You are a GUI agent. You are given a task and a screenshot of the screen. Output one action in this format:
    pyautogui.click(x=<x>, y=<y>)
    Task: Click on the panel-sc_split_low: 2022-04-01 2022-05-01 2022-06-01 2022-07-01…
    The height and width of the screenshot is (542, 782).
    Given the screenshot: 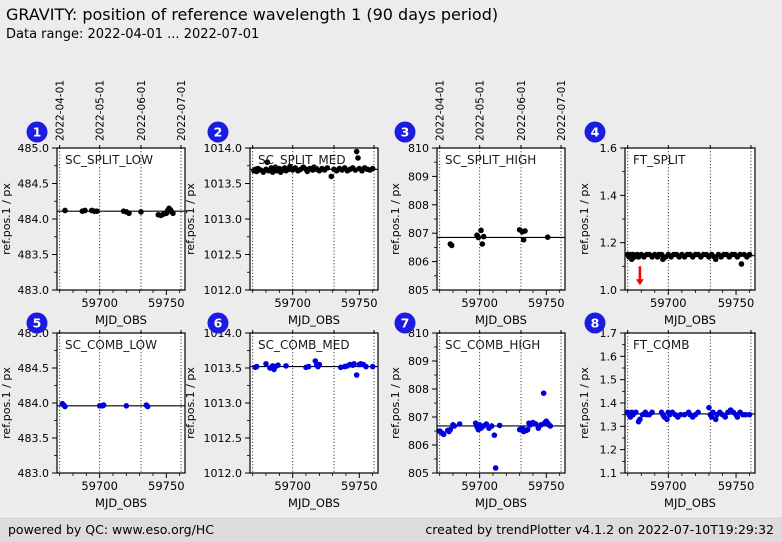 What is the action you would take?
    pyautogui.click(x=94, y=203)
    